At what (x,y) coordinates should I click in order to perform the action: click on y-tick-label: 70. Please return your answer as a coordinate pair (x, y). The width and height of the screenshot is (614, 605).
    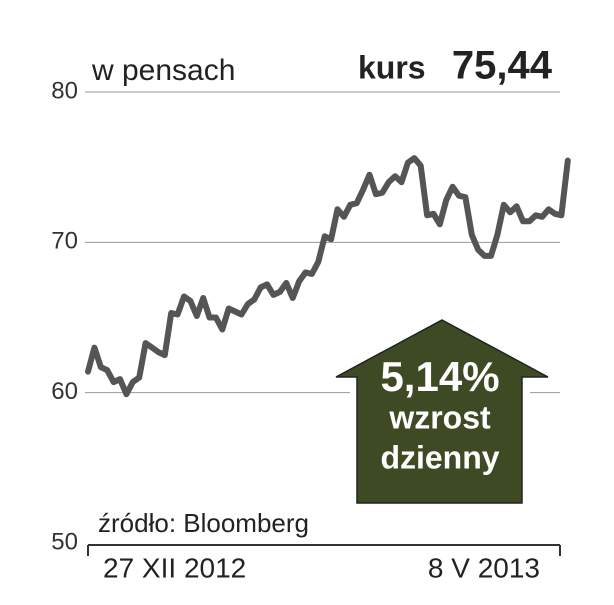
    Looking at the image, I should click on (64, 241).